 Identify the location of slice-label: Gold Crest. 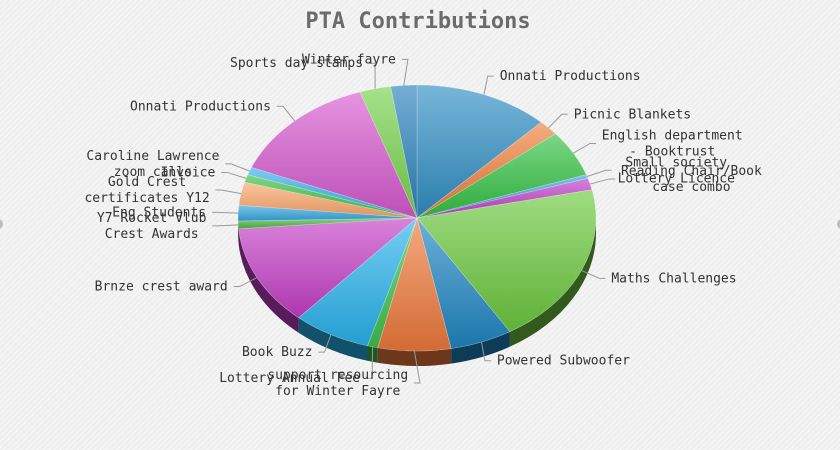
(147, 182).